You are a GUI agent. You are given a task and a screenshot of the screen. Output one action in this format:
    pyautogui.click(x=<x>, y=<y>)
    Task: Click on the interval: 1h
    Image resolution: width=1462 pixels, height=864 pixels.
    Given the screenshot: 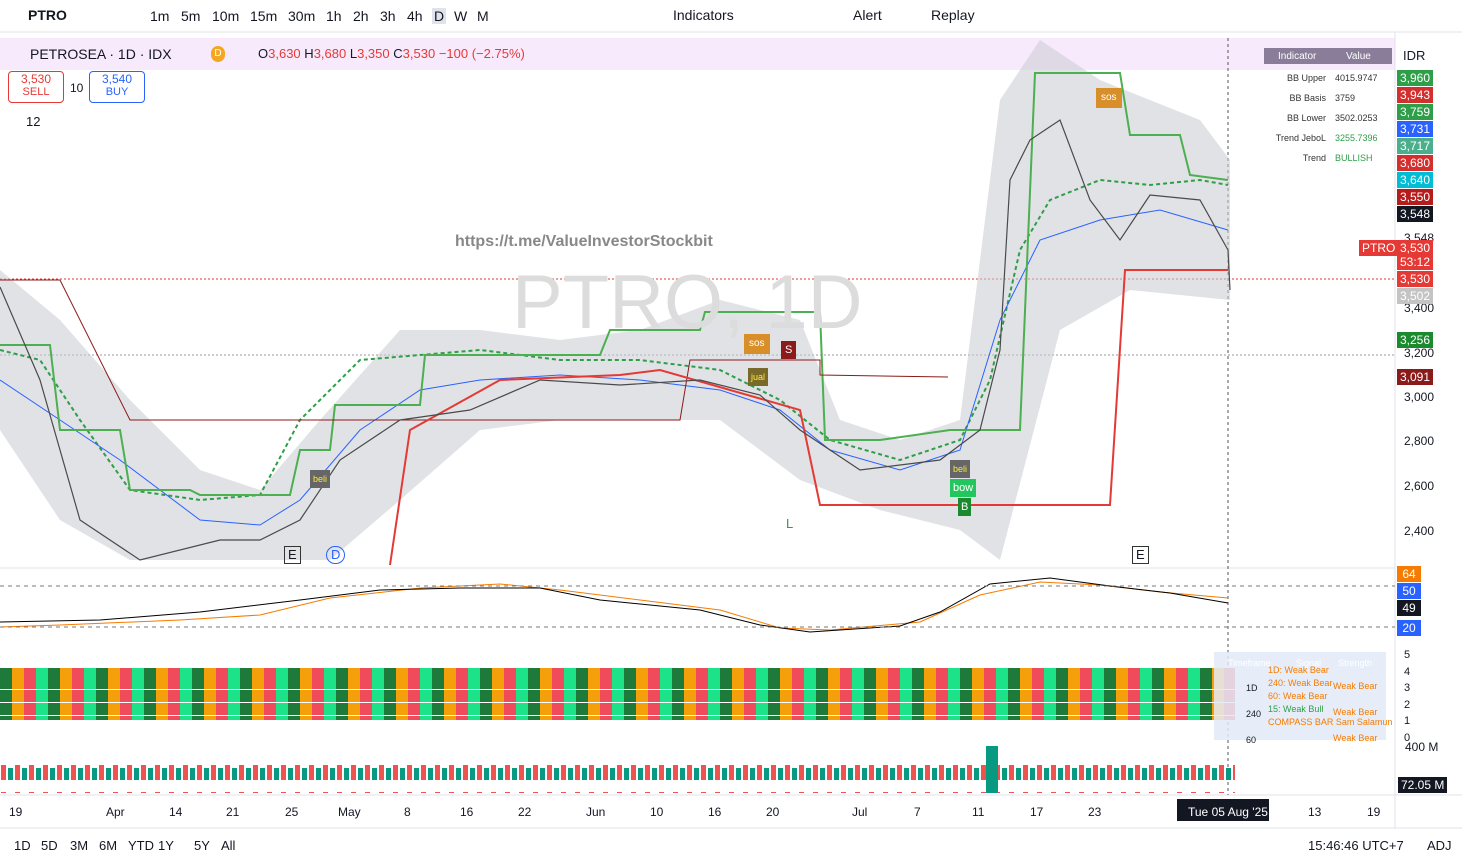 What is the action you would take?
    pyautogui.click(x=334, y=16)
    